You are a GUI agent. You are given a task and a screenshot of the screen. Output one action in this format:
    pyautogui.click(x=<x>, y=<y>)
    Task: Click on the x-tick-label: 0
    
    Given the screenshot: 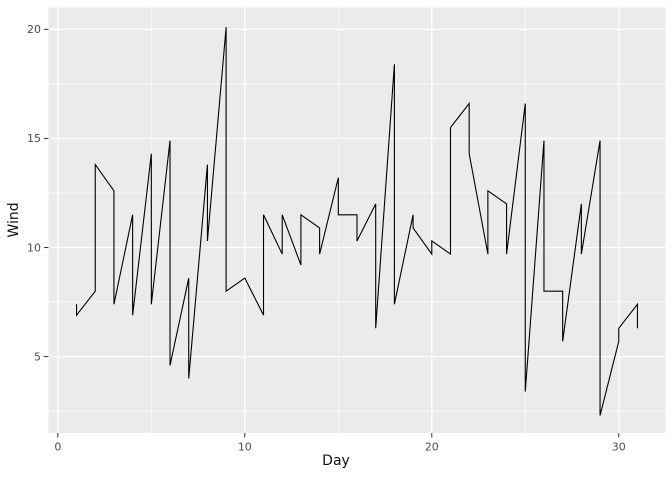 What is the action you would take?
    pyautogui.click(x=57, y=447)
    